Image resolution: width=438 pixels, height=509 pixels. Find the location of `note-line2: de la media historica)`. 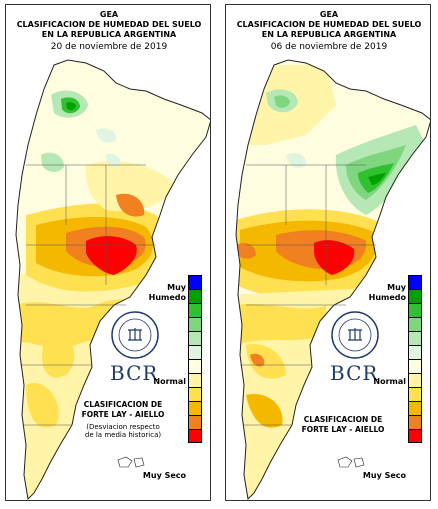

note-line2: de la media historica) is located at coordinates (123, 435).